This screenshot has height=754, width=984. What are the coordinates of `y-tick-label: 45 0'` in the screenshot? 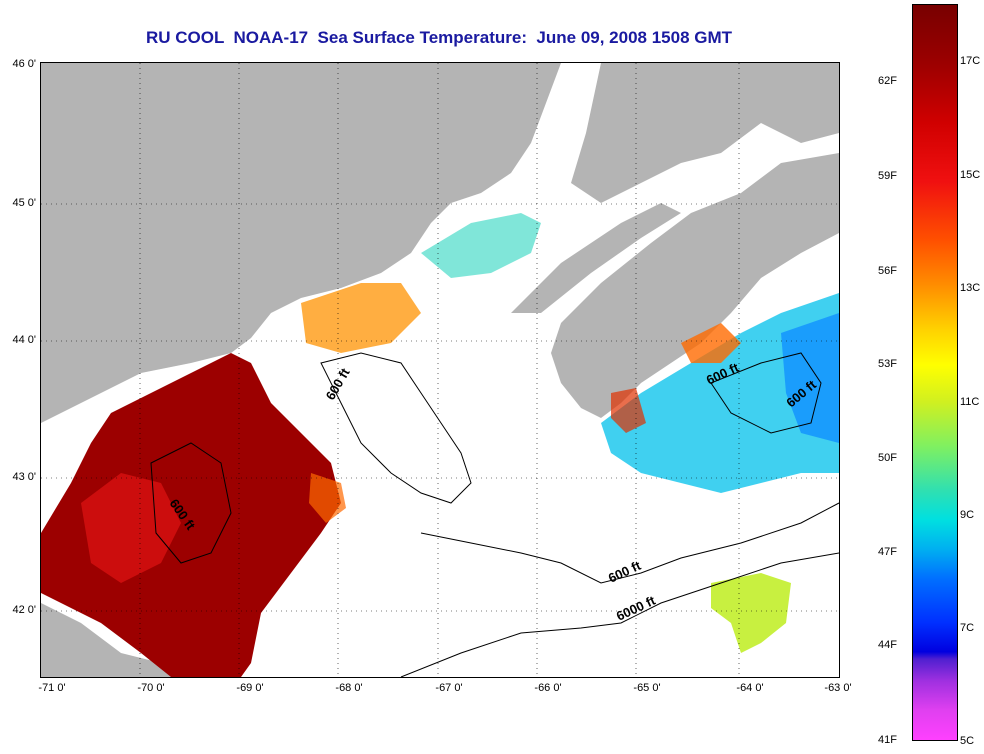 It's located at (24, 203).